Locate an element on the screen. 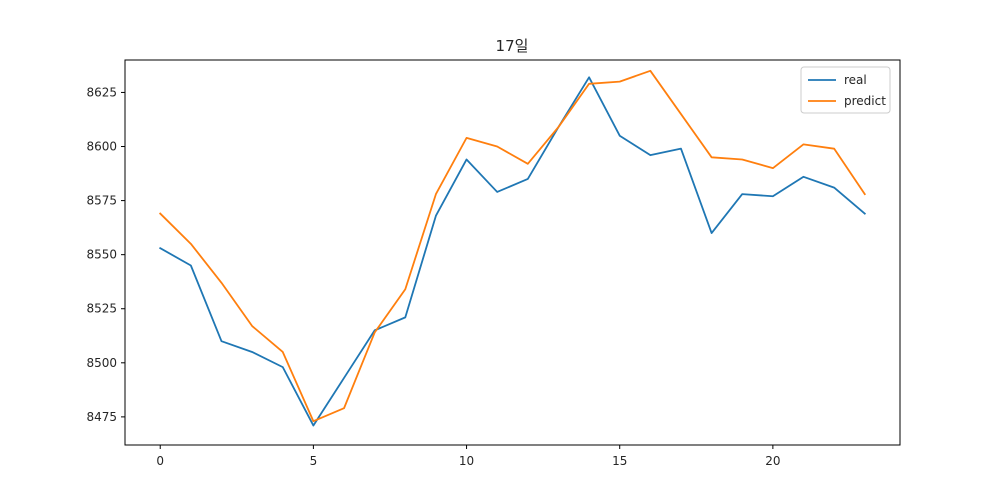 The height and width of the screenshot is (500, 1000). legend-label-real: real is located at coordinates (855, 80).